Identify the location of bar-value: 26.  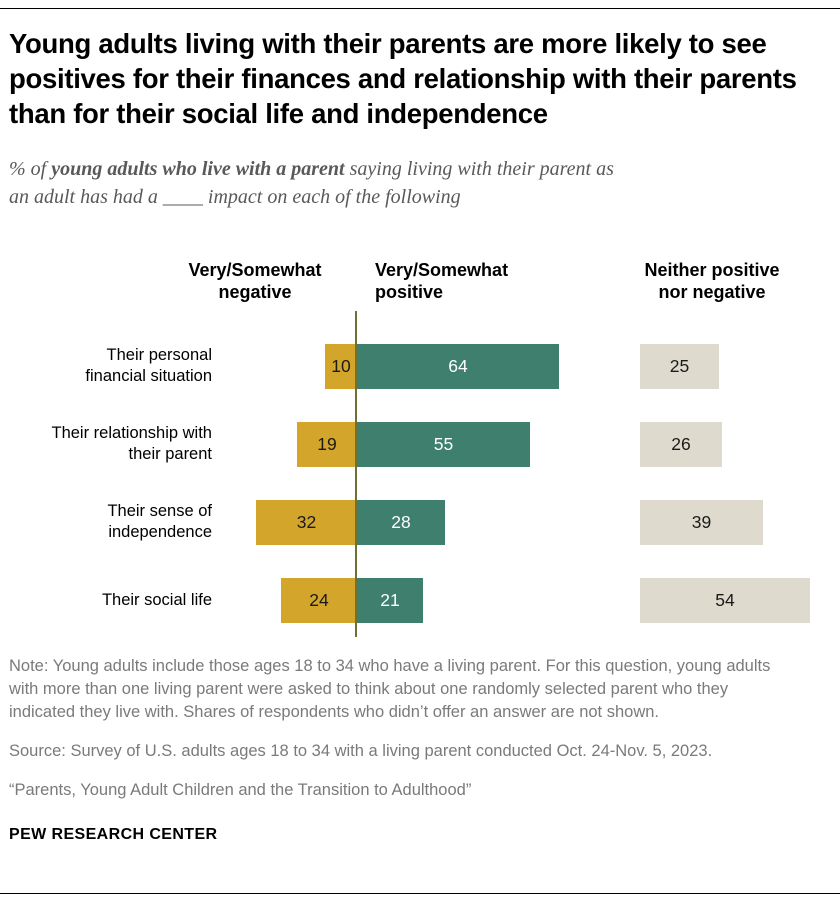
(681, 443).